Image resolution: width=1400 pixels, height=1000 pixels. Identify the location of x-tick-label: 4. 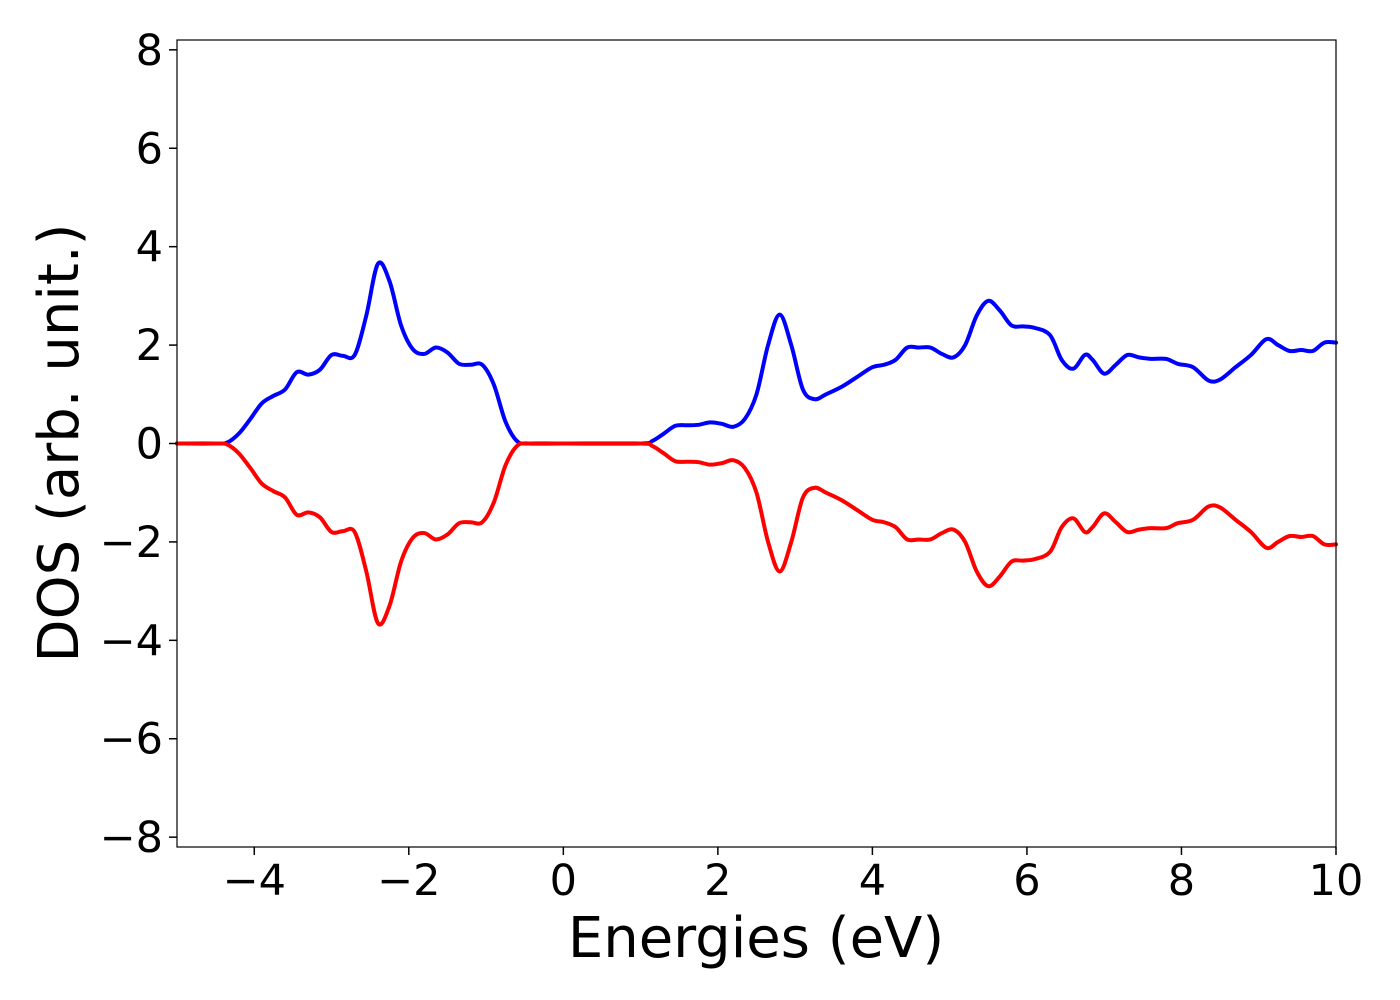
(872, 881).